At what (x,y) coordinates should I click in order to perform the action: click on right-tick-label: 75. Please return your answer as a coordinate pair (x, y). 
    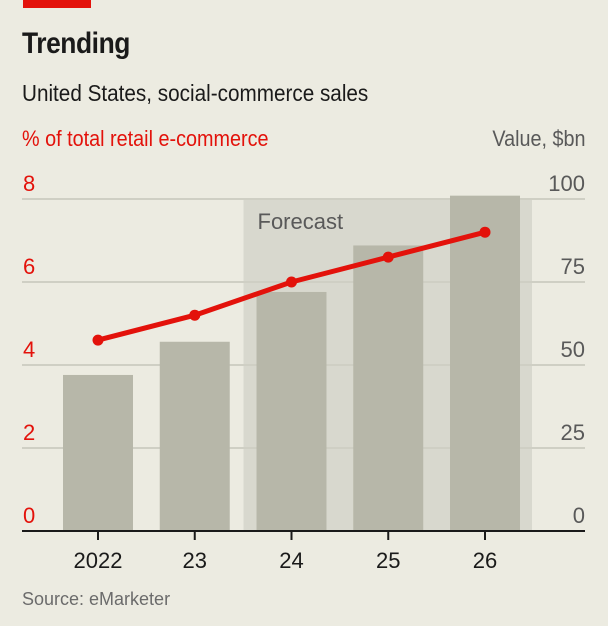
    Looking at the image, I should click on (573, 266).